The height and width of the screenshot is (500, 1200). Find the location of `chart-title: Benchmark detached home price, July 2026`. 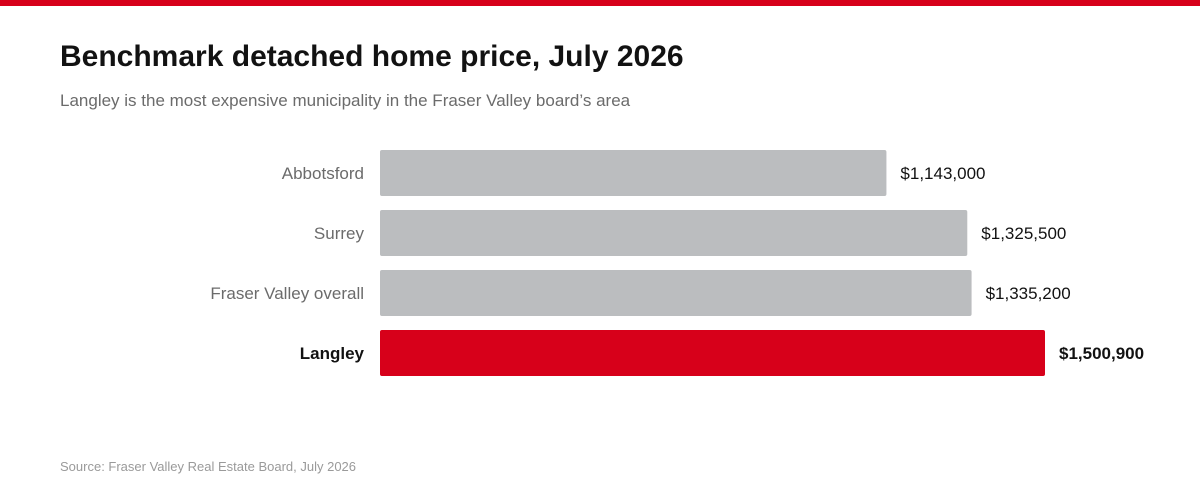

chart-title: Benchmark detached home price, July 2026 is located at coordinates (372, 56).